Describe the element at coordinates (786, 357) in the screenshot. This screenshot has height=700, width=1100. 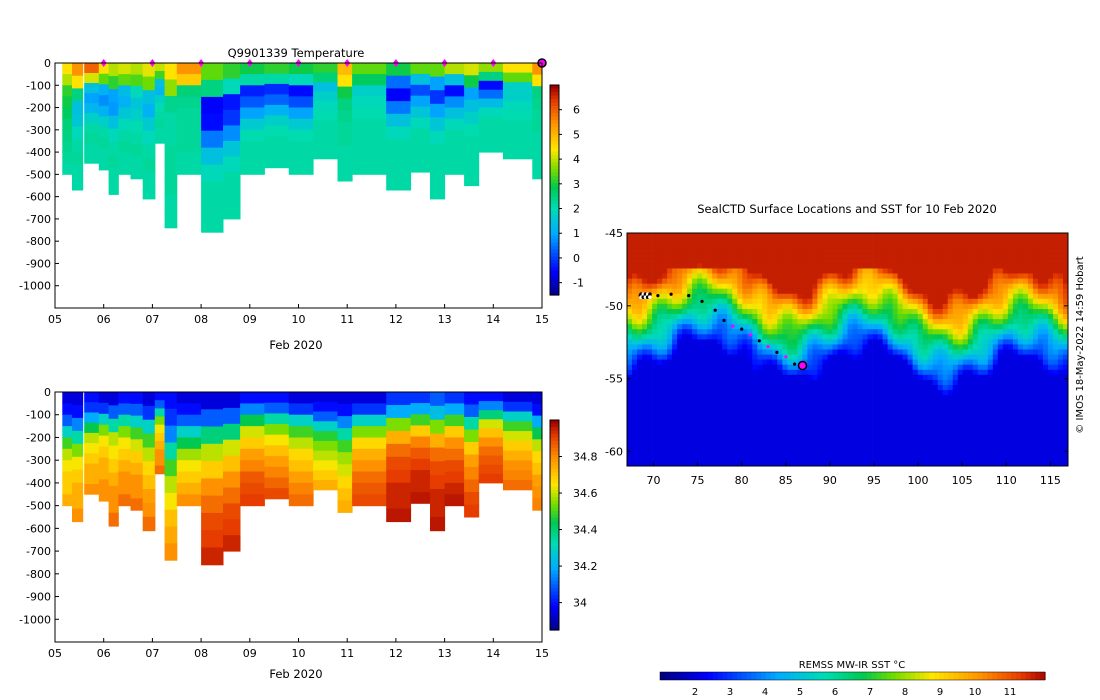
I see `track-point` at that location.